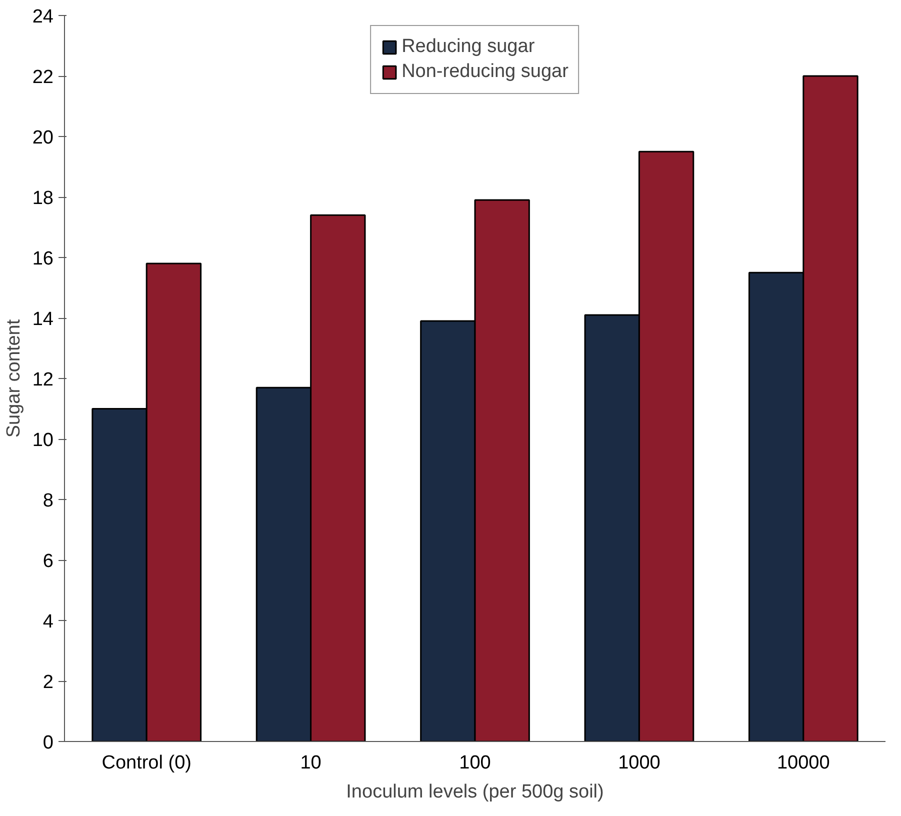 This screenshot has width=901, height=816. What do you see at coordinates (43, 138) in the screenshot?
I see `y-tick-label: 20` at bounding box center [43, 138].